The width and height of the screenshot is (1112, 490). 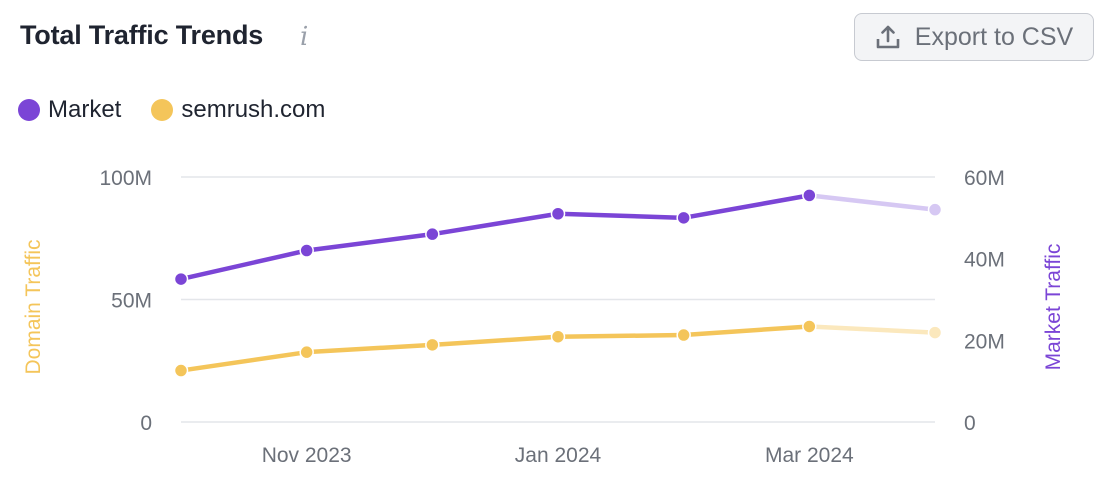 I want to click on series-line-projected-domain, so click(x=872, y=329).